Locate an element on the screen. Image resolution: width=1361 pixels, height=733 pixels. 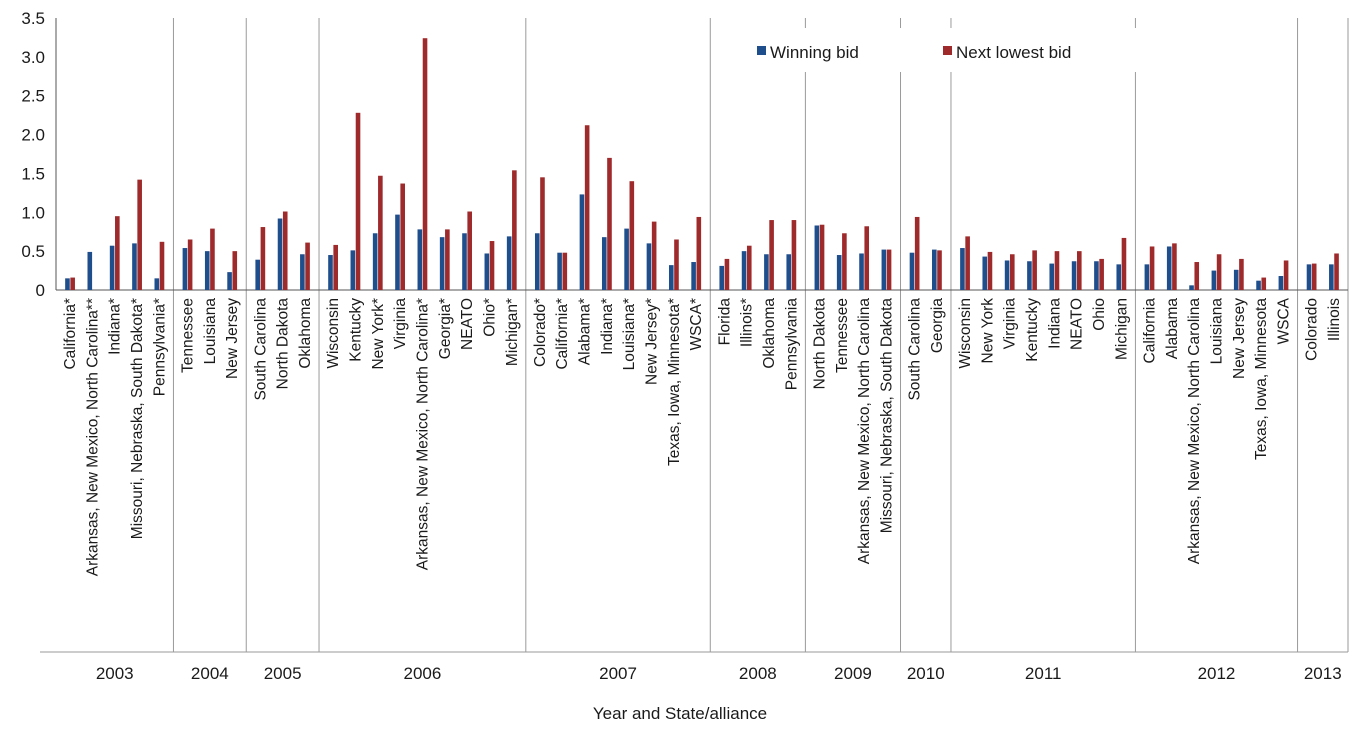
year-label: 2011 is located at coordinates (1043, 673).